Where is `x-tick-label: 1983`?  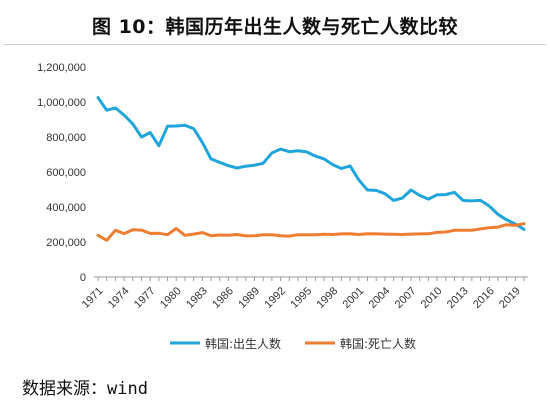 x-tick-label: 1983 is located at coordinates (197, 298).